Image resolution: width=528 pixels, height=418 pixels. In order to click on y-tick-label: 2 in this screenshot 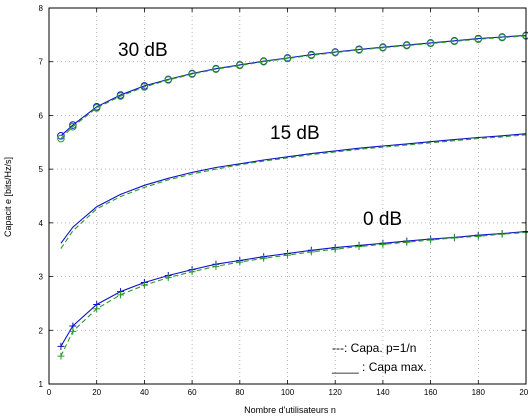, I will do `click(41, 330)`.